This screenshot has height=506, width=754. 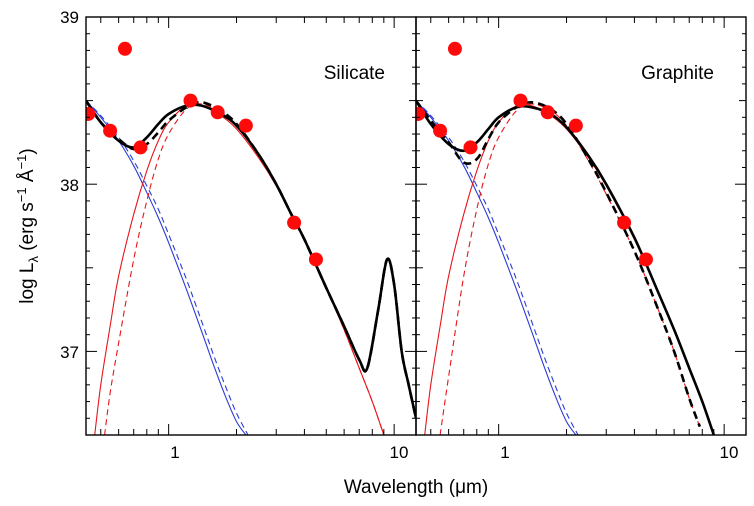 What do you see at coordinates (69, 17) in the screenshot?
I see `y-tick-label-39: 39` at bounding box center [69, 17].